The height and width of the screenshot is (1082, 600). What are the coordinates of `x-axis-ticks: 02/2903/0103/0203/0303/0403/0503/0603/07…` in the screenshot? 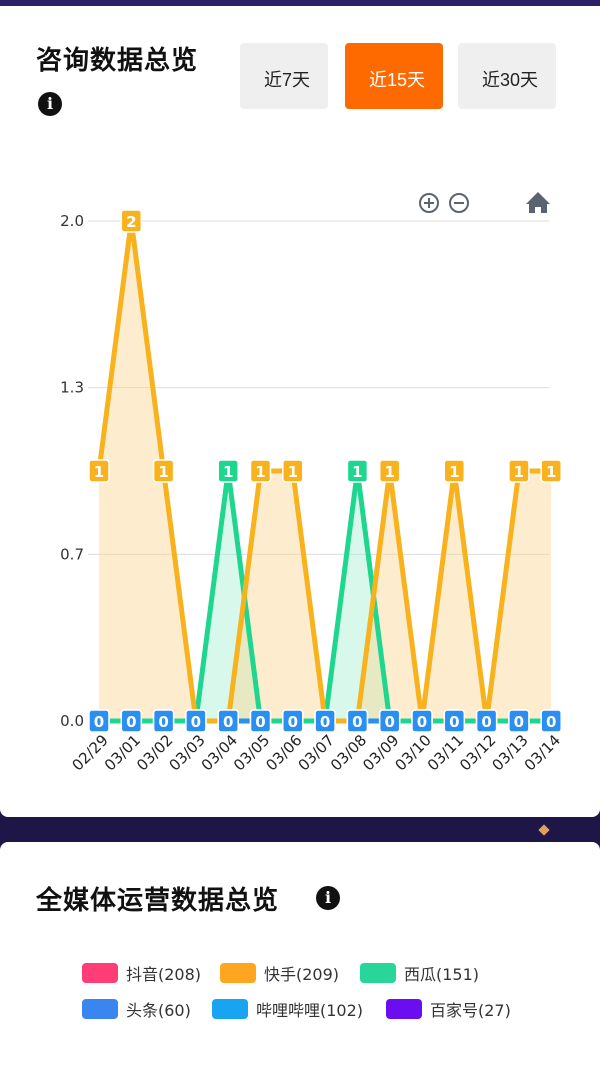 It's located at (316, 752).